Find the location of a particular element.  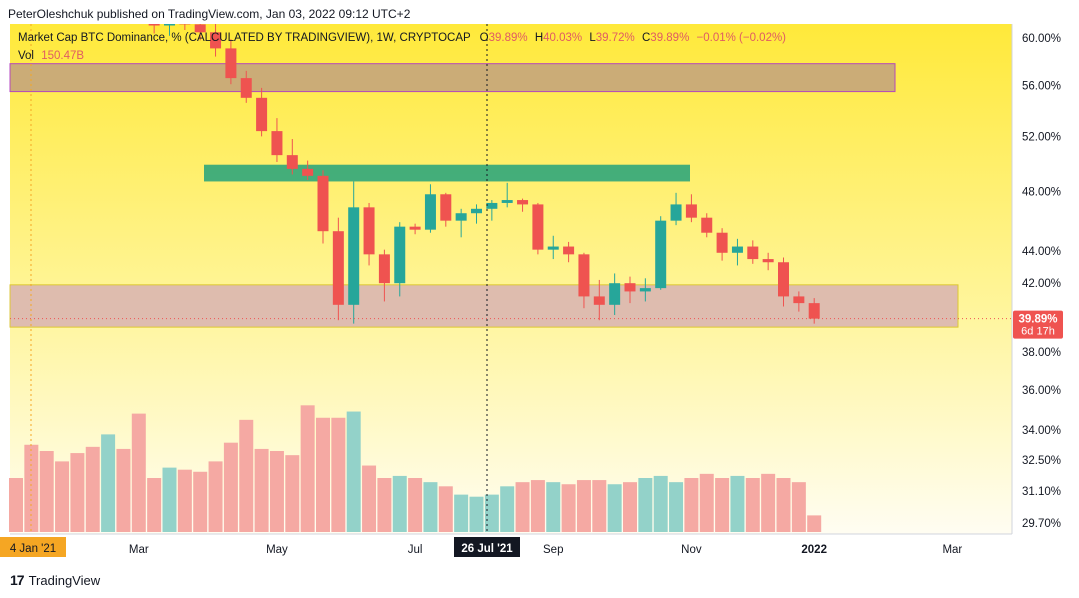

start-date-label: 4 Jan '21 is located at coordinates (33, 549).